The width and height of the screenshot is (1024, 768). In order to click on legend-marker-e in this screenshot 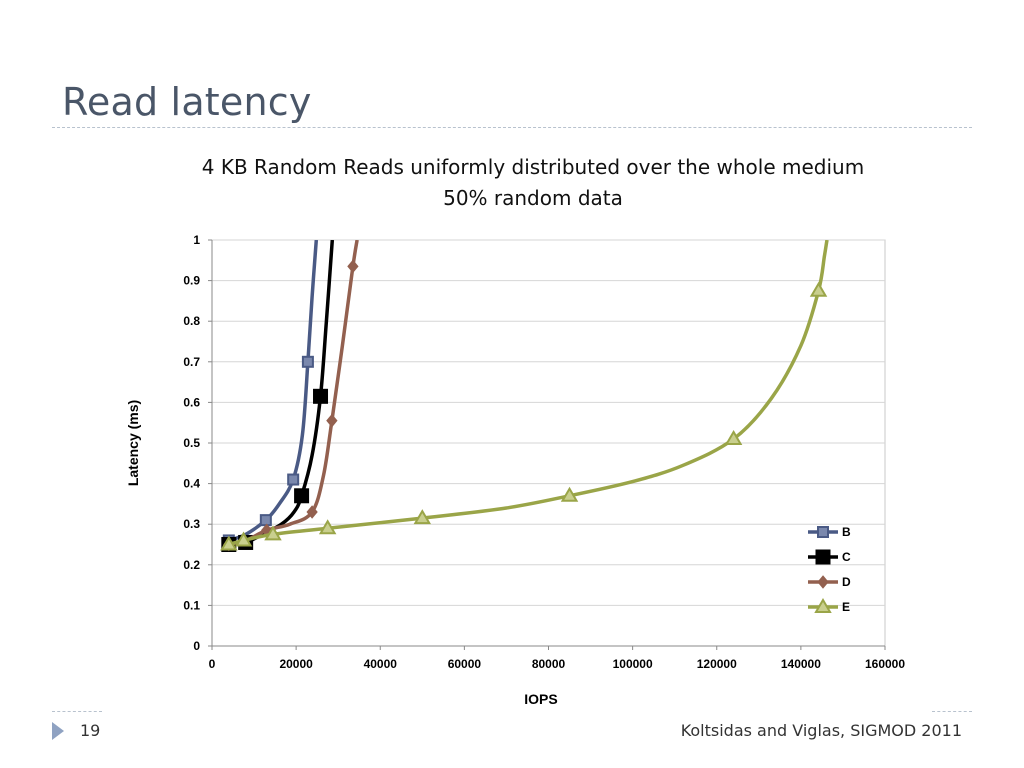, I will do `click(823, 605)`.